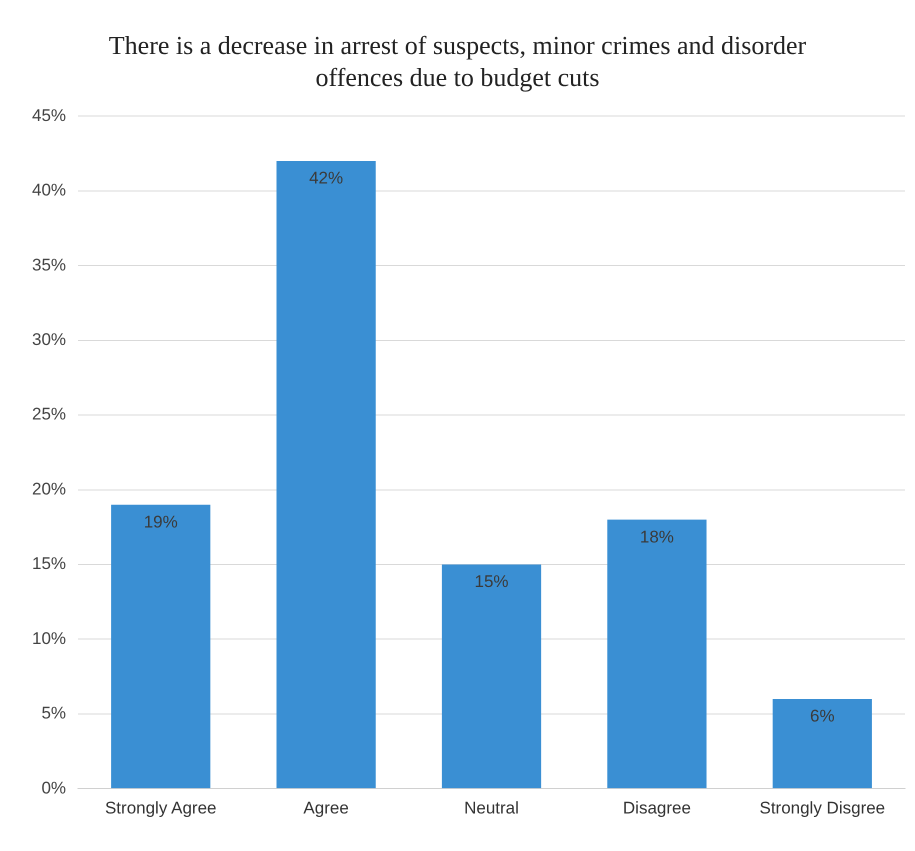 The height and width of the screenshot is (851, 915). I want to click on data-label: 15%, so click(491, 582).